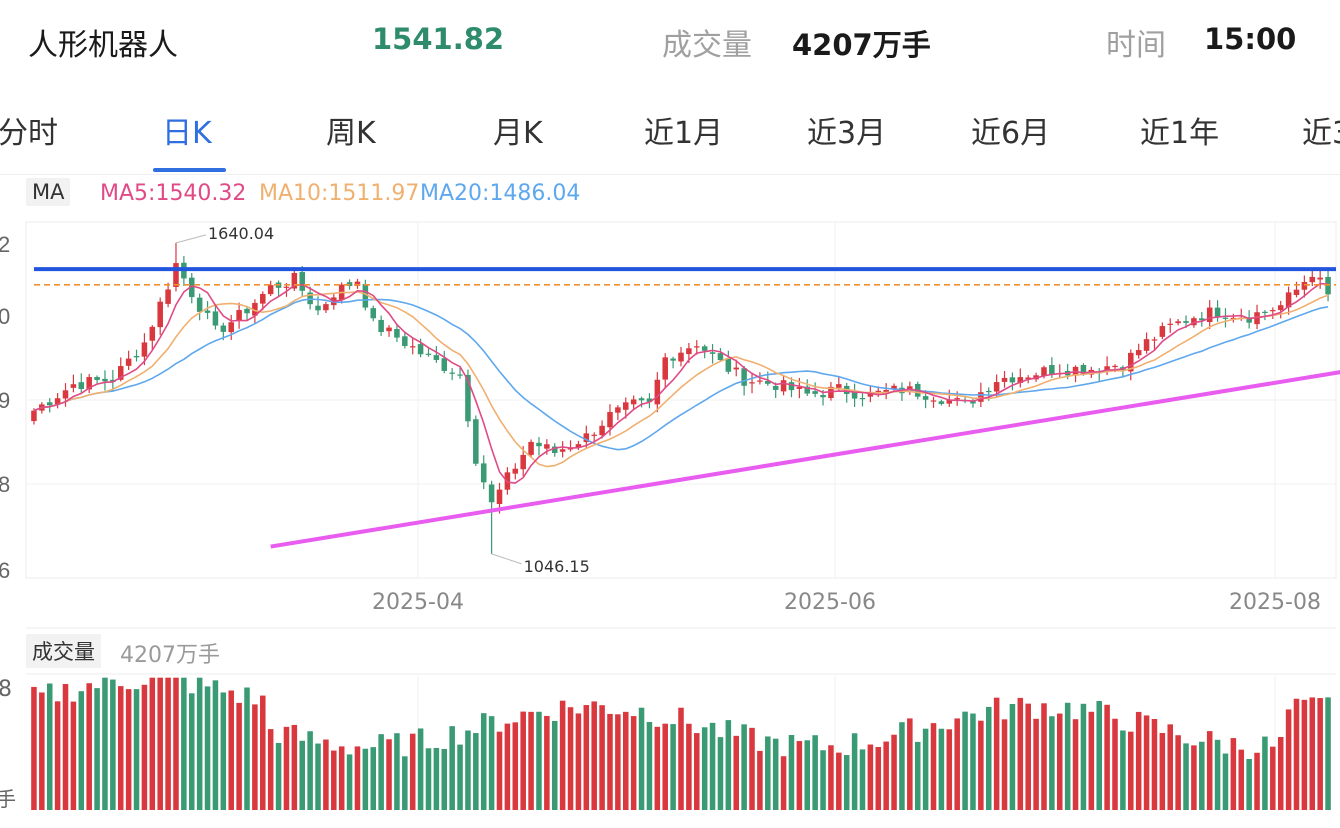 Image resolution: width=1340 pixels, height=828 pixels. What do you see at coordinates (339, 193) in the screenshot?
I see `ma10-value: MA10:1511.97` at bounding box center [339, 193].